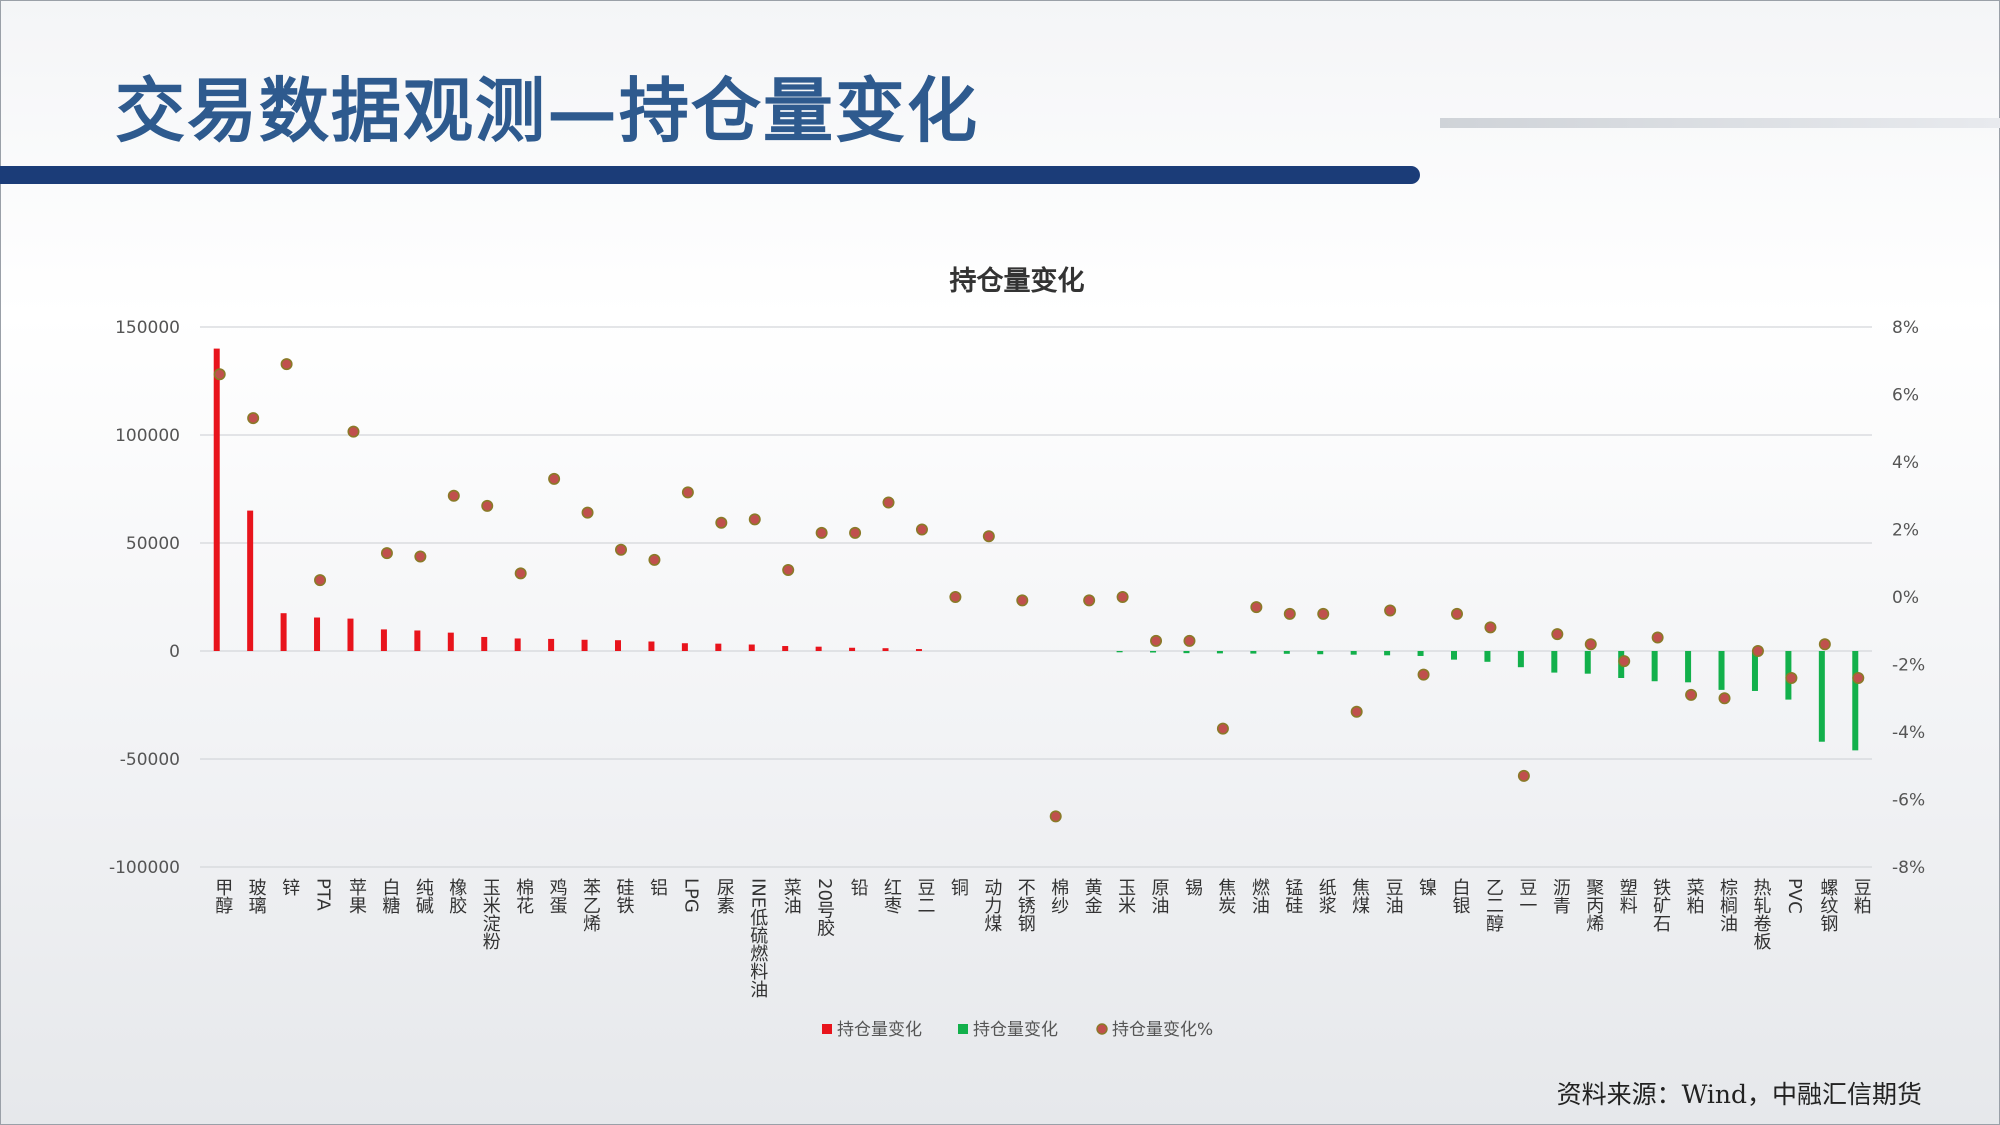  What do you see at coordinates (690, 895) in the screenshot?
I see `x-tick-label: LPG` at bounding box center [690, 895].